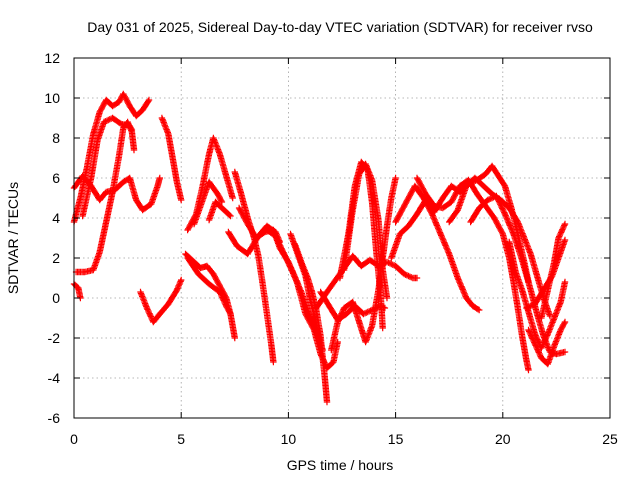 The width and height of the screenshot is (640, 480). What do you see at coordinates (74, 439) in the screenshot?
I see `x-tick-label: 0` at bounding box center [74, 439].